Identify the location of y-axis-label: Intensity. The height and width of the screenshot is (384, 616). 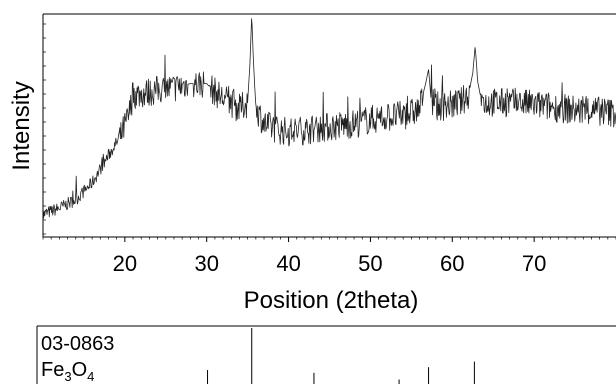
(21, 125).